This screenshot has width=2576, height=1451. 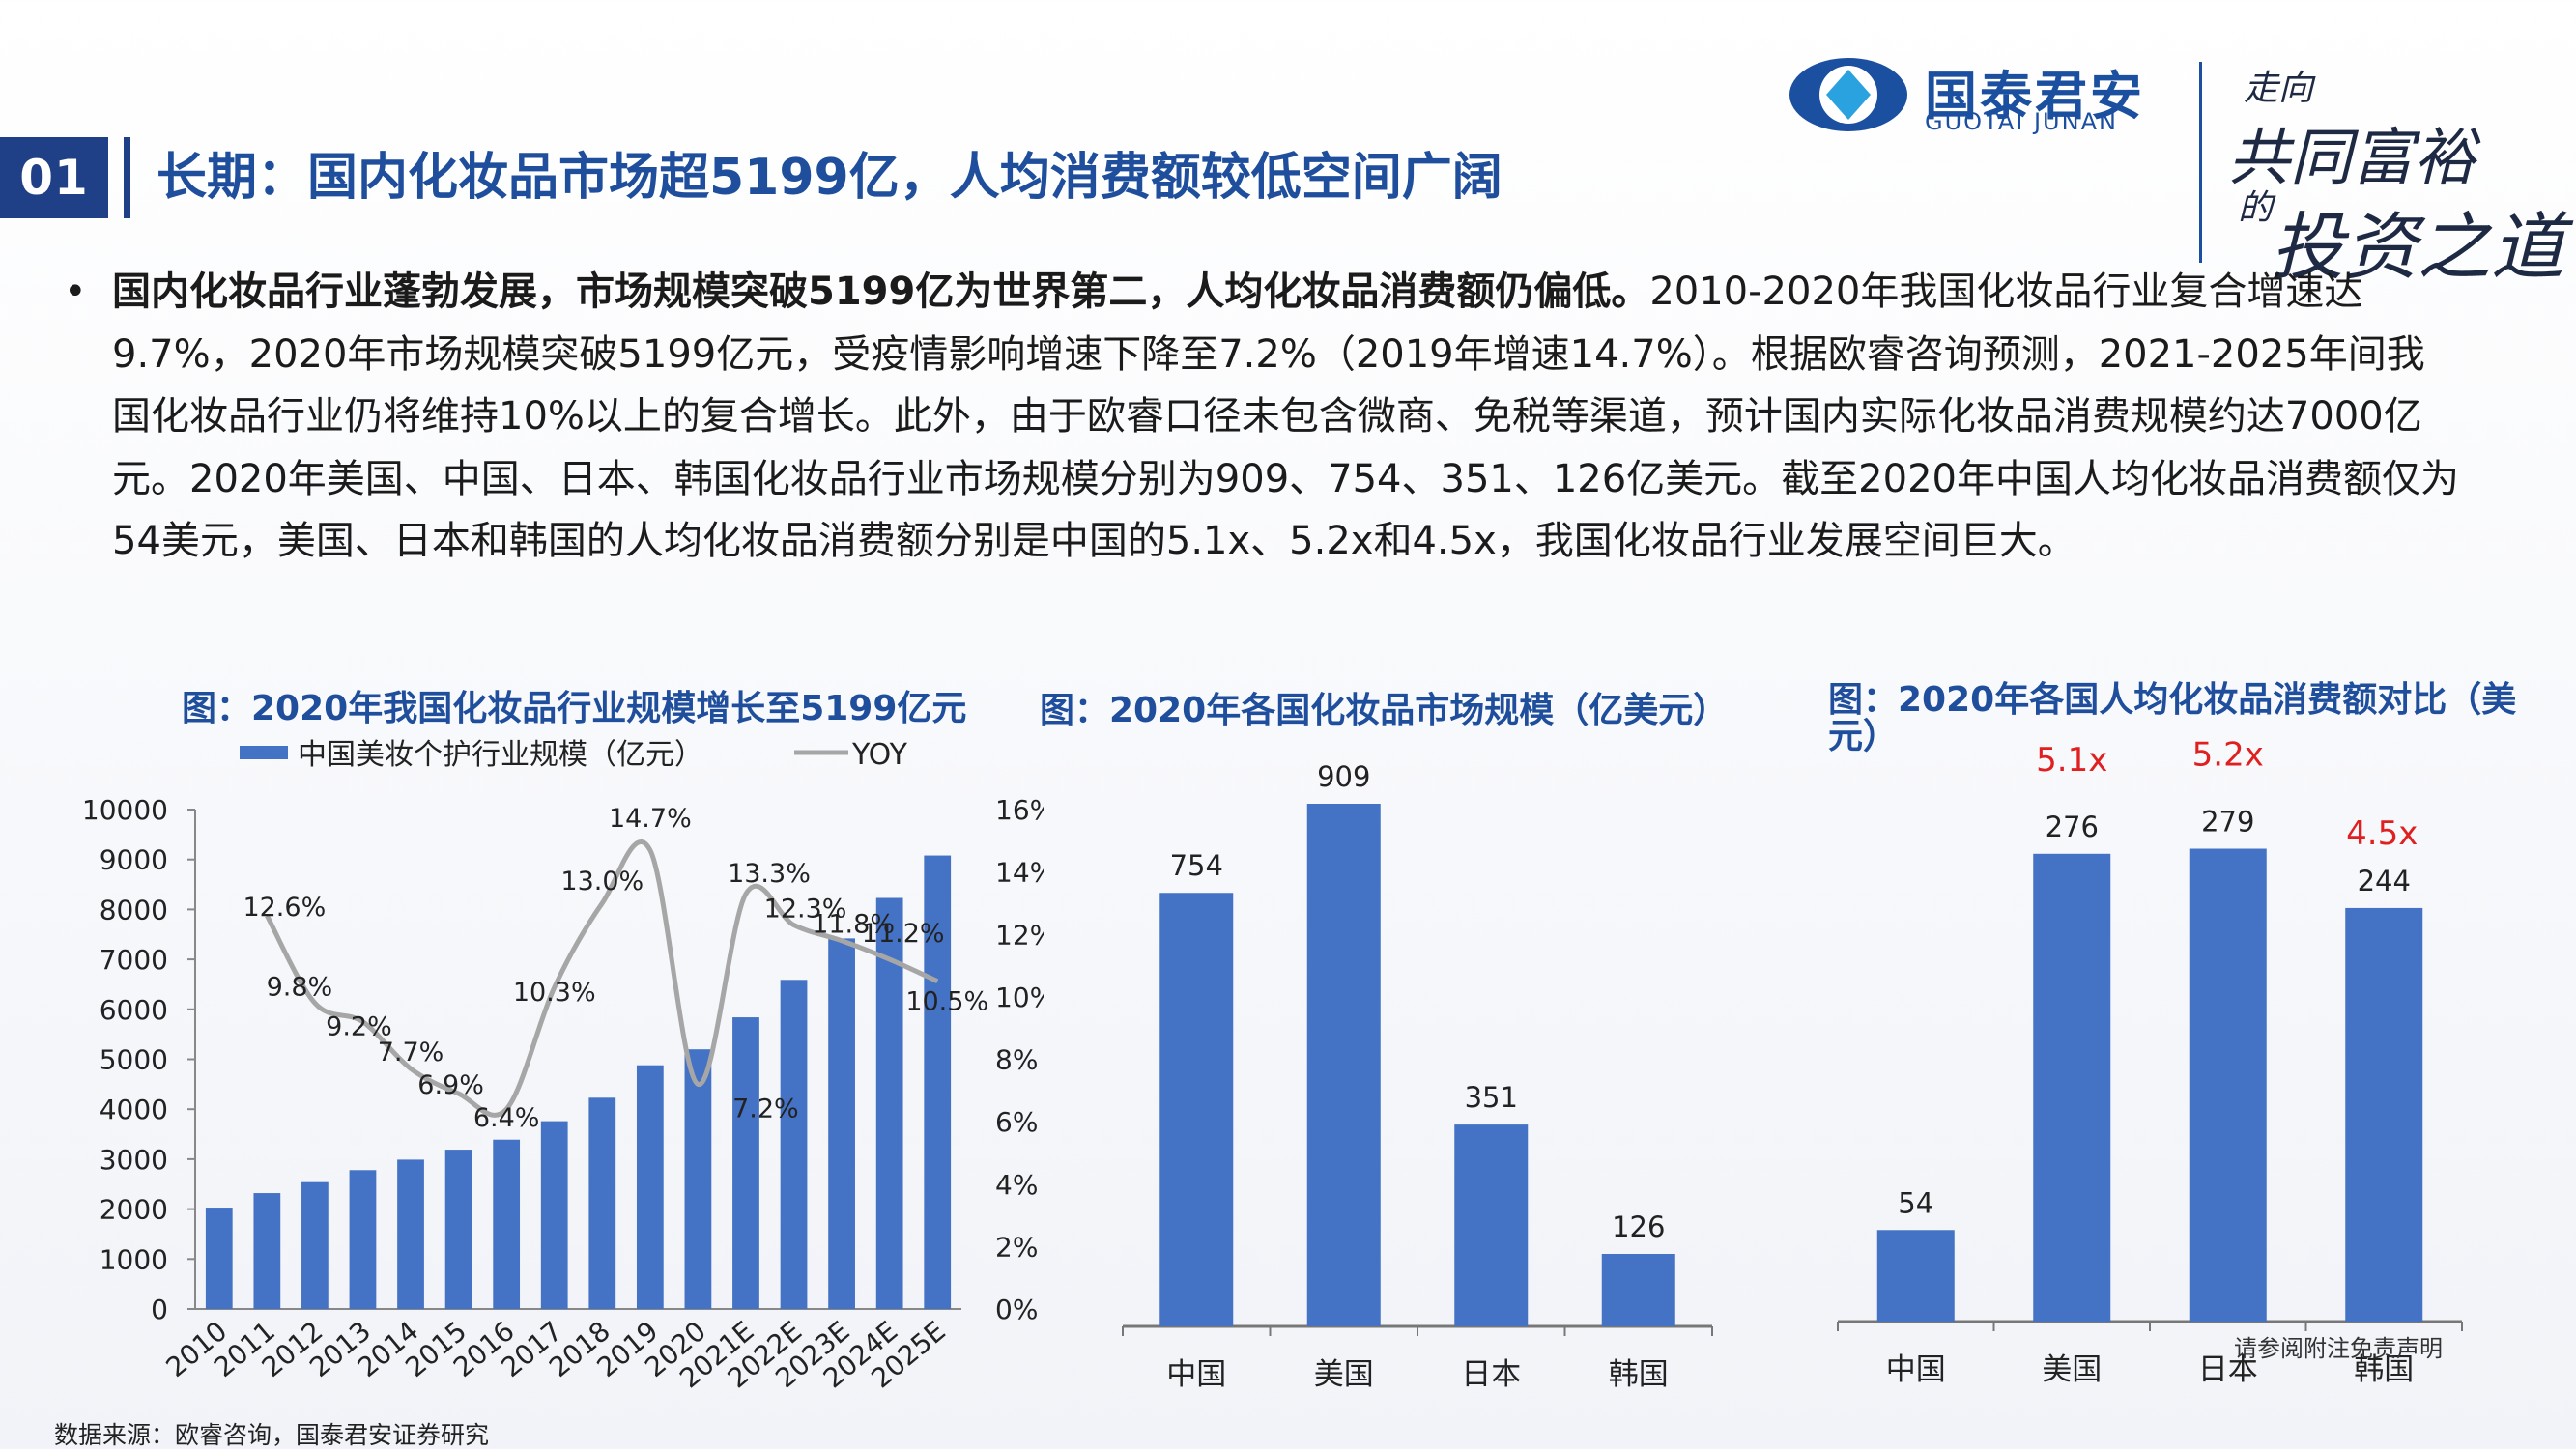 I want to click on y-right-tick-label: 16%, so click(x=1020, y=810).